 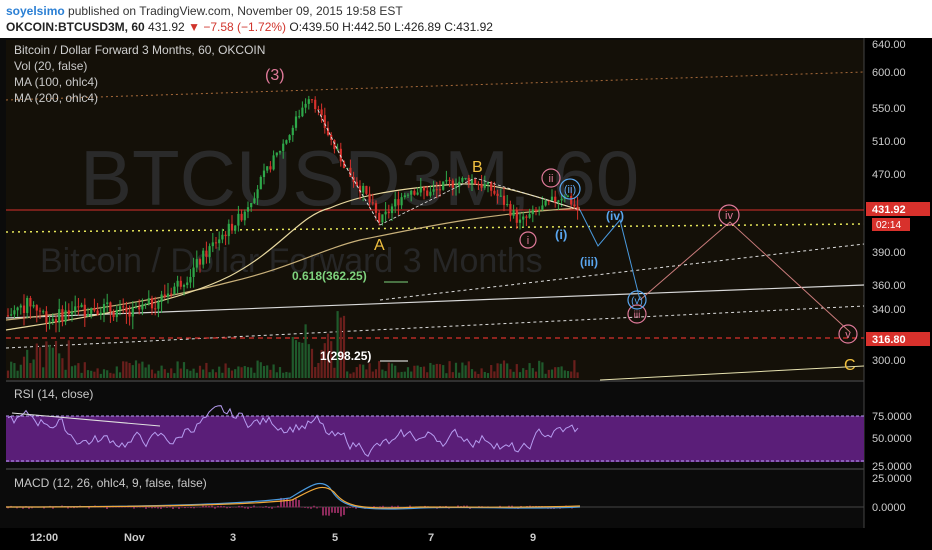 I want to click on macd-pane, so click(x=435, y=497).